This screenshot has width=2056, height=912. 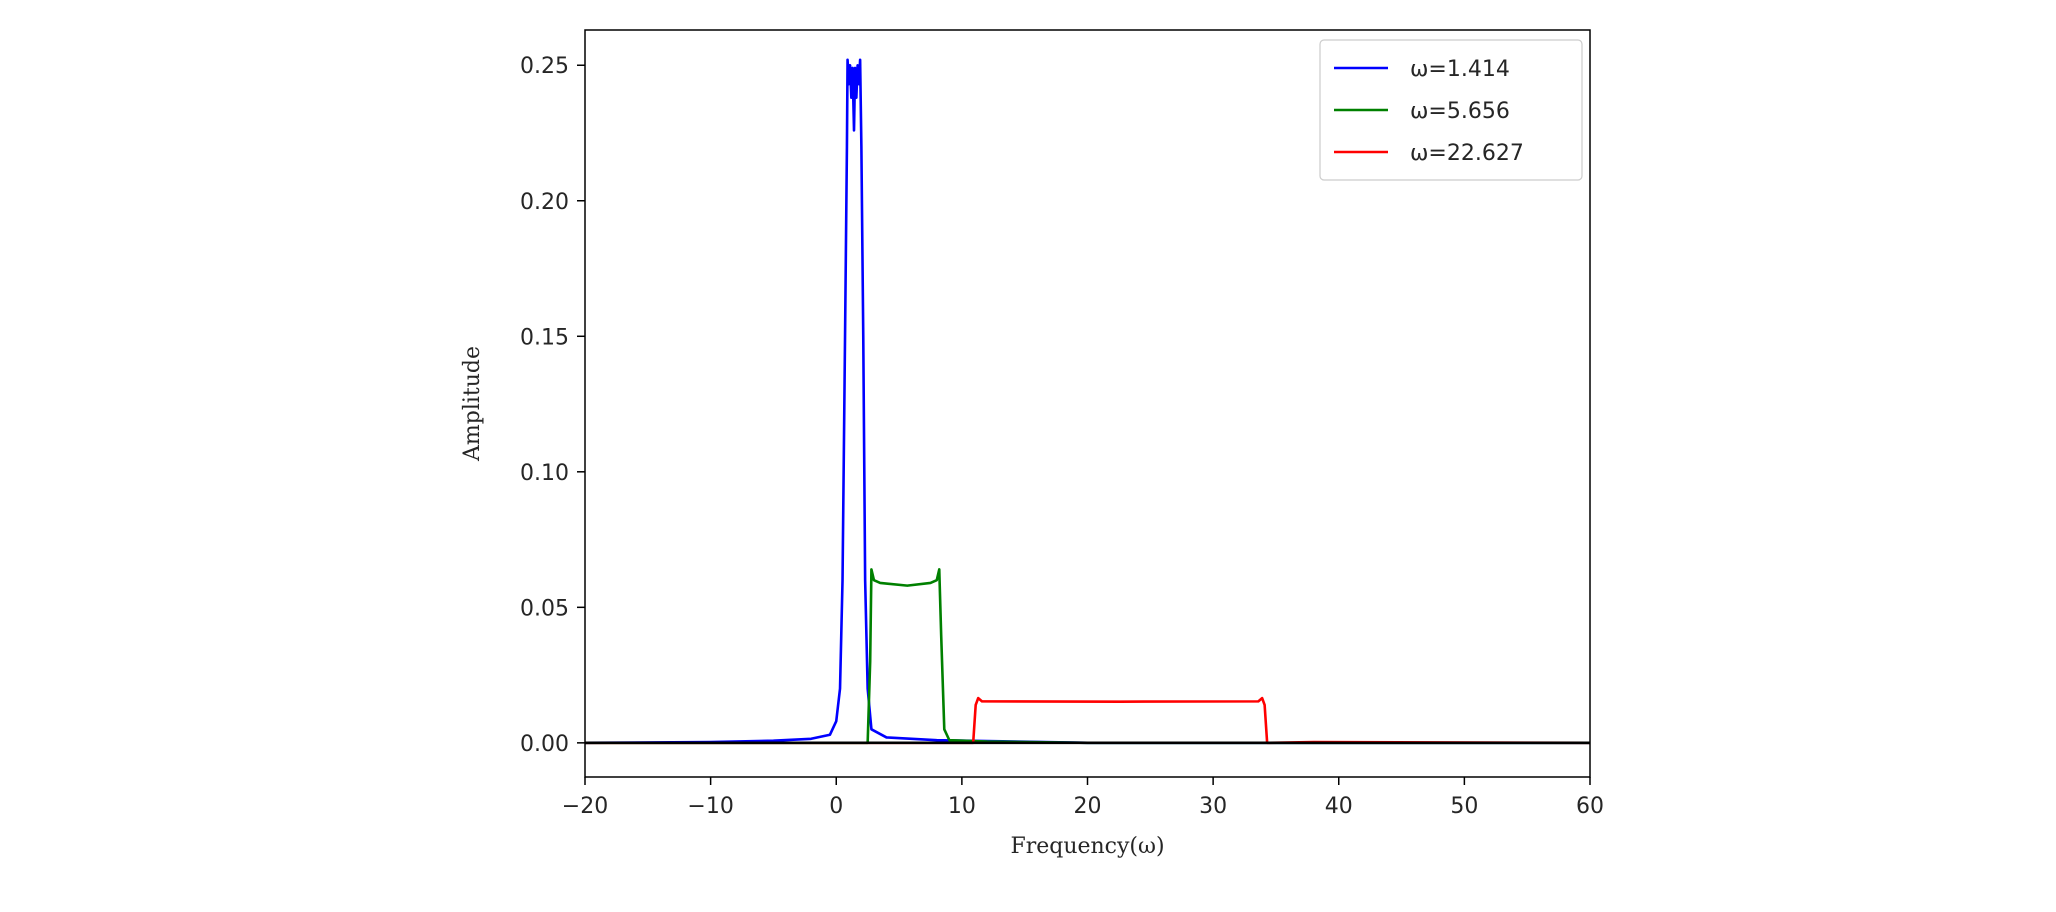 I want to click on y-axis-label: Amplitude, so click(x=472, y=404).